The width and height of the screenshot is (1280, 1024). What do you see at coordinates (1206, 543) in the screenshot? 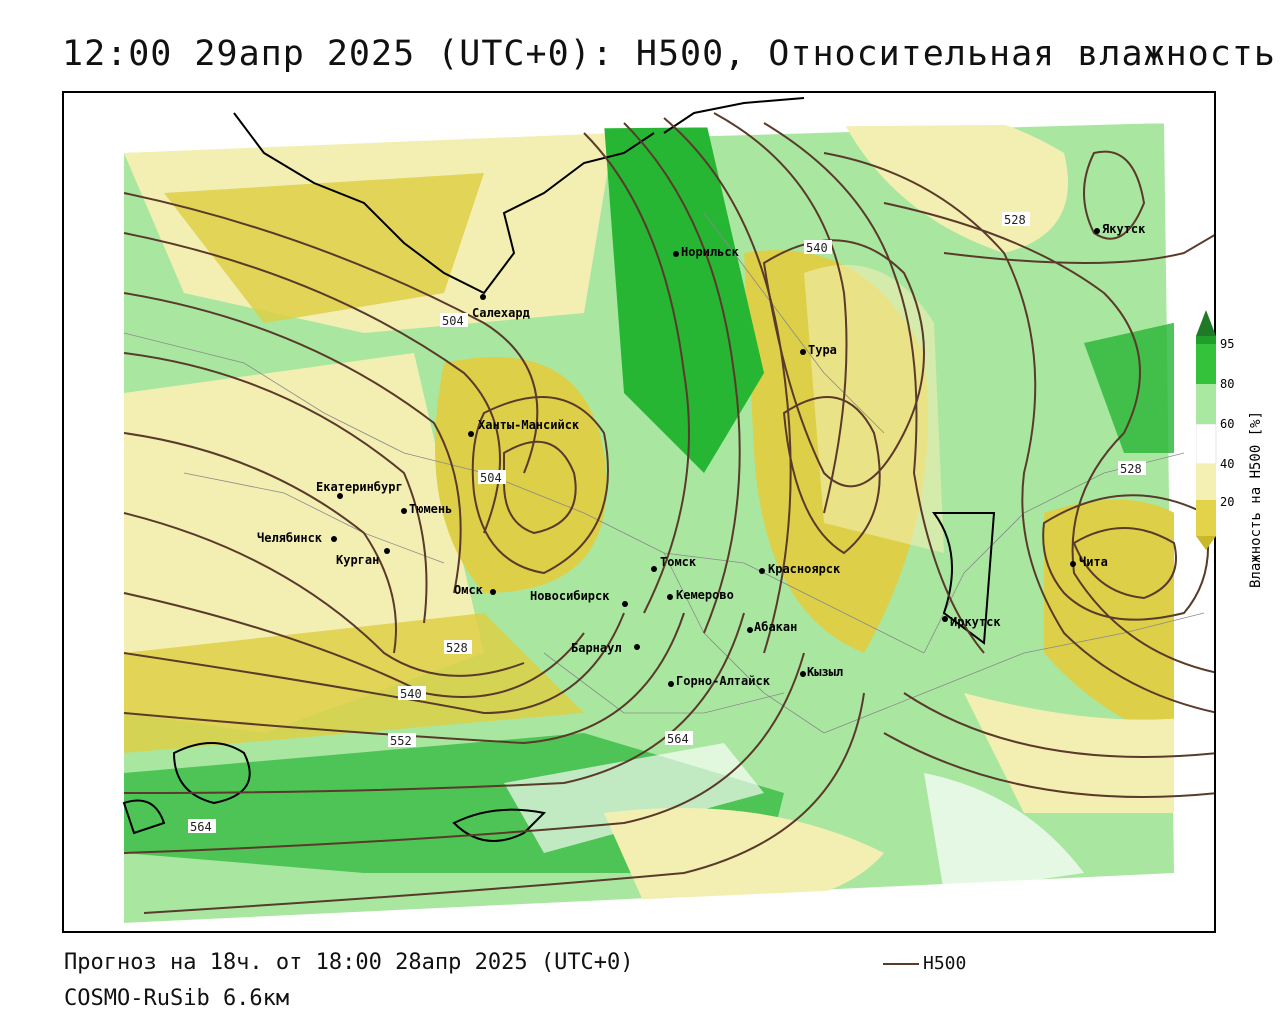
I see `legend-arrow-bottom` at bounding box center [1206, 543].